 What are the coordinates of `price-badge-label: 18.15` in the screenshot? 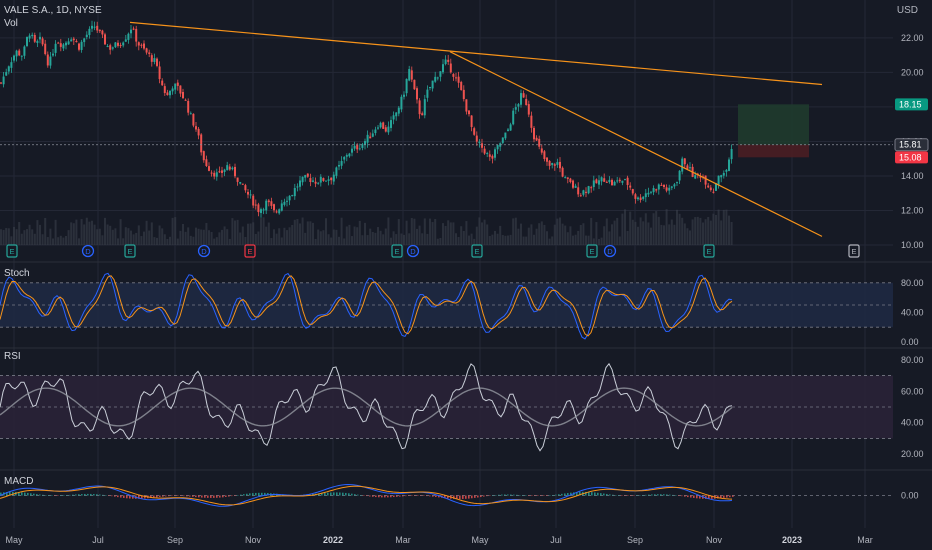 It's located at (910, 104).